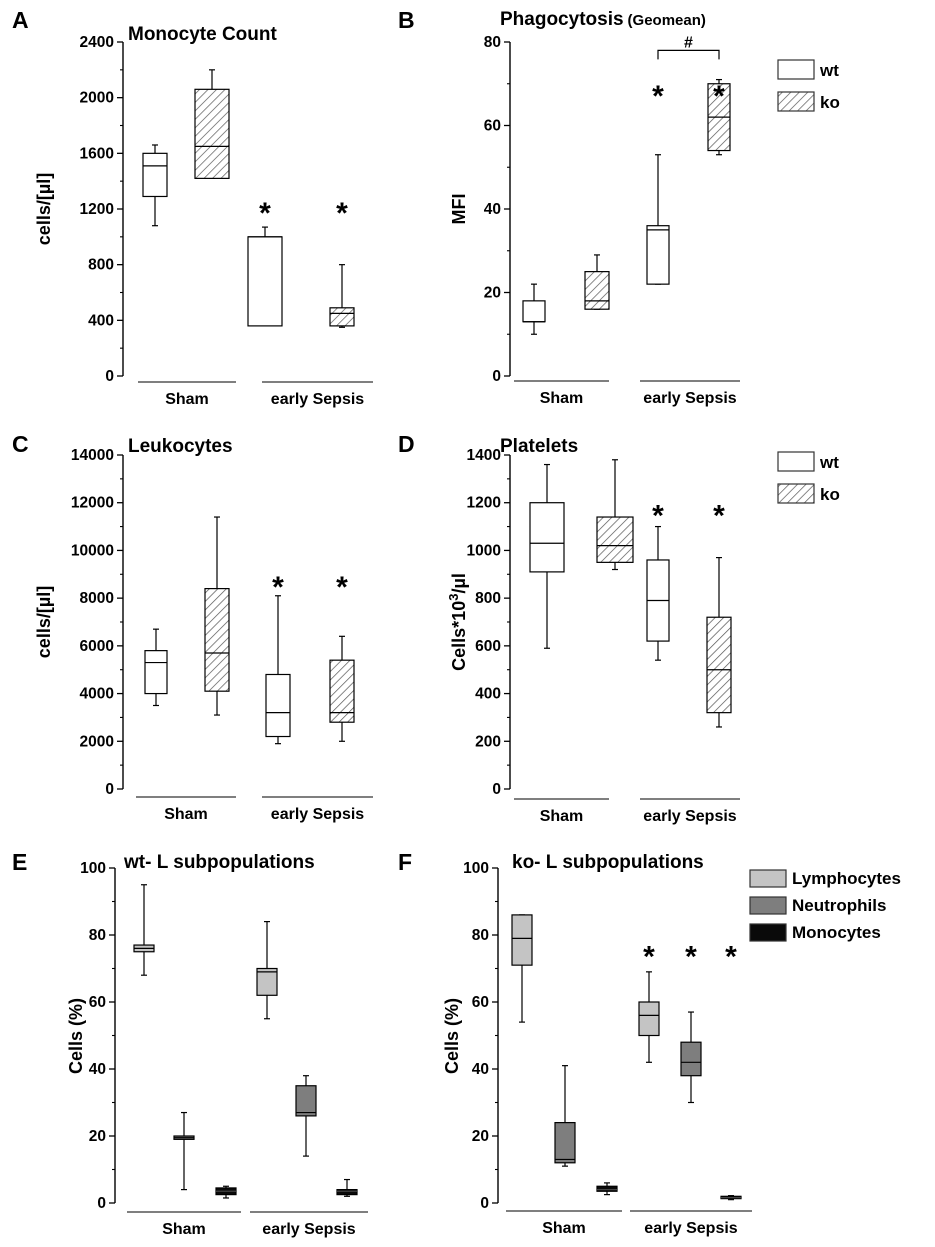  Describe the element at coordinates (688, 42) in the screenshot. I see `significance-hash: #` at that location.